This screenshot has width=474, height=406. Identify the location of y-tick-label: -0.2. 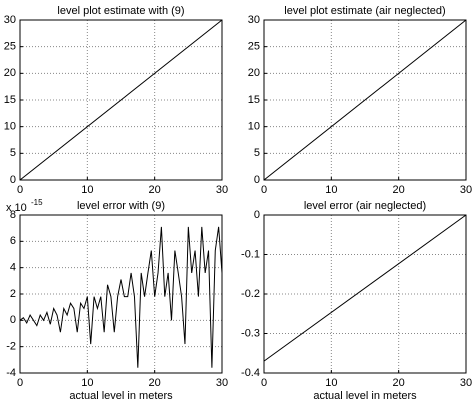
(250, 294).